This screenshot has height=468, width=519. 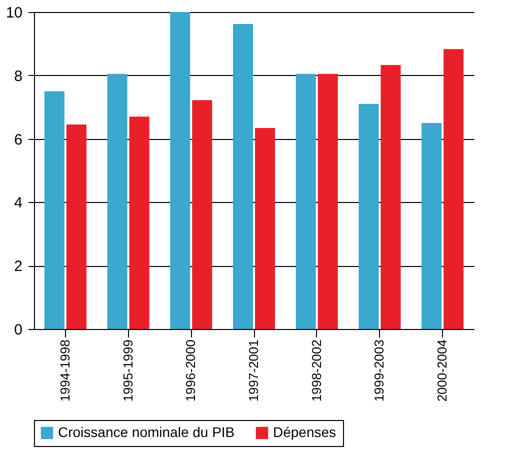 What do you see at coordinates (316, 371) in the screenshot?
I see `x-tick-label: 1998-2002` at bounding box center [316, 371].